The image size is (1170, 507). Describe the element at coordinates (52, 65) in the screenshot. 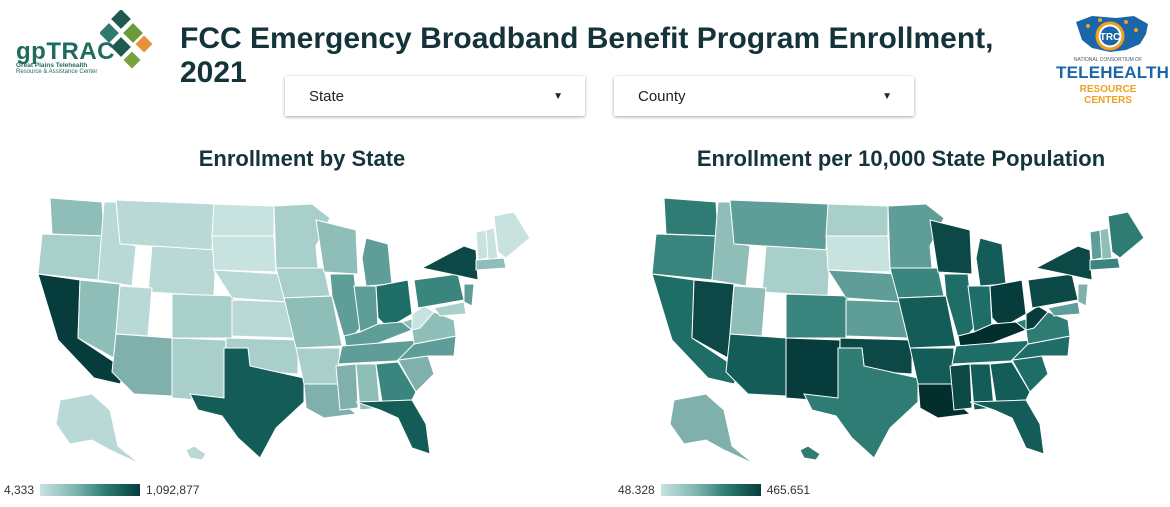

I see `gptrac-subtitle: Great Plains Telehealth` at that location.